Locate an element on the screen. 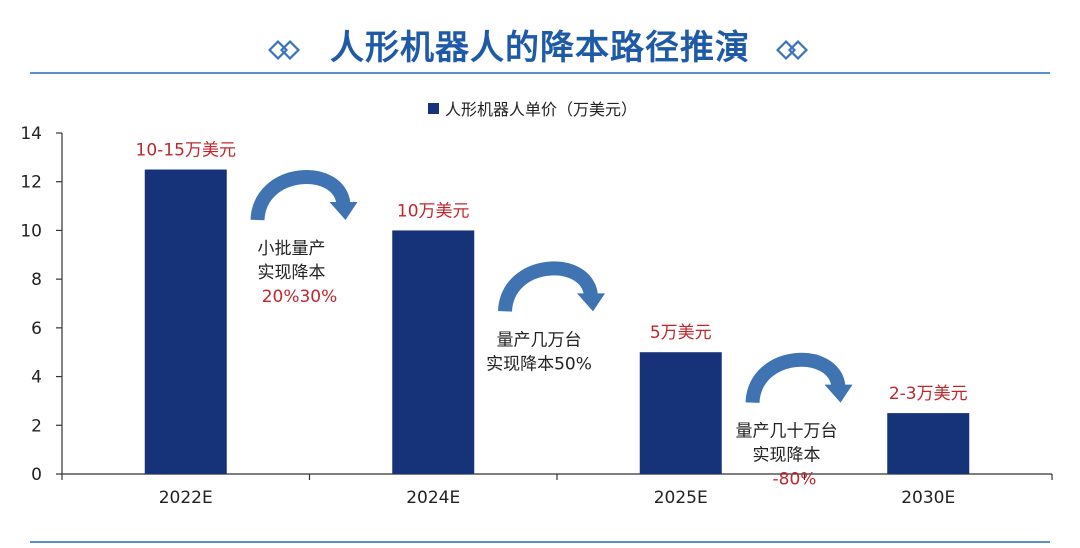  y-tick-label: 6 is located at coordinates (36, 329).